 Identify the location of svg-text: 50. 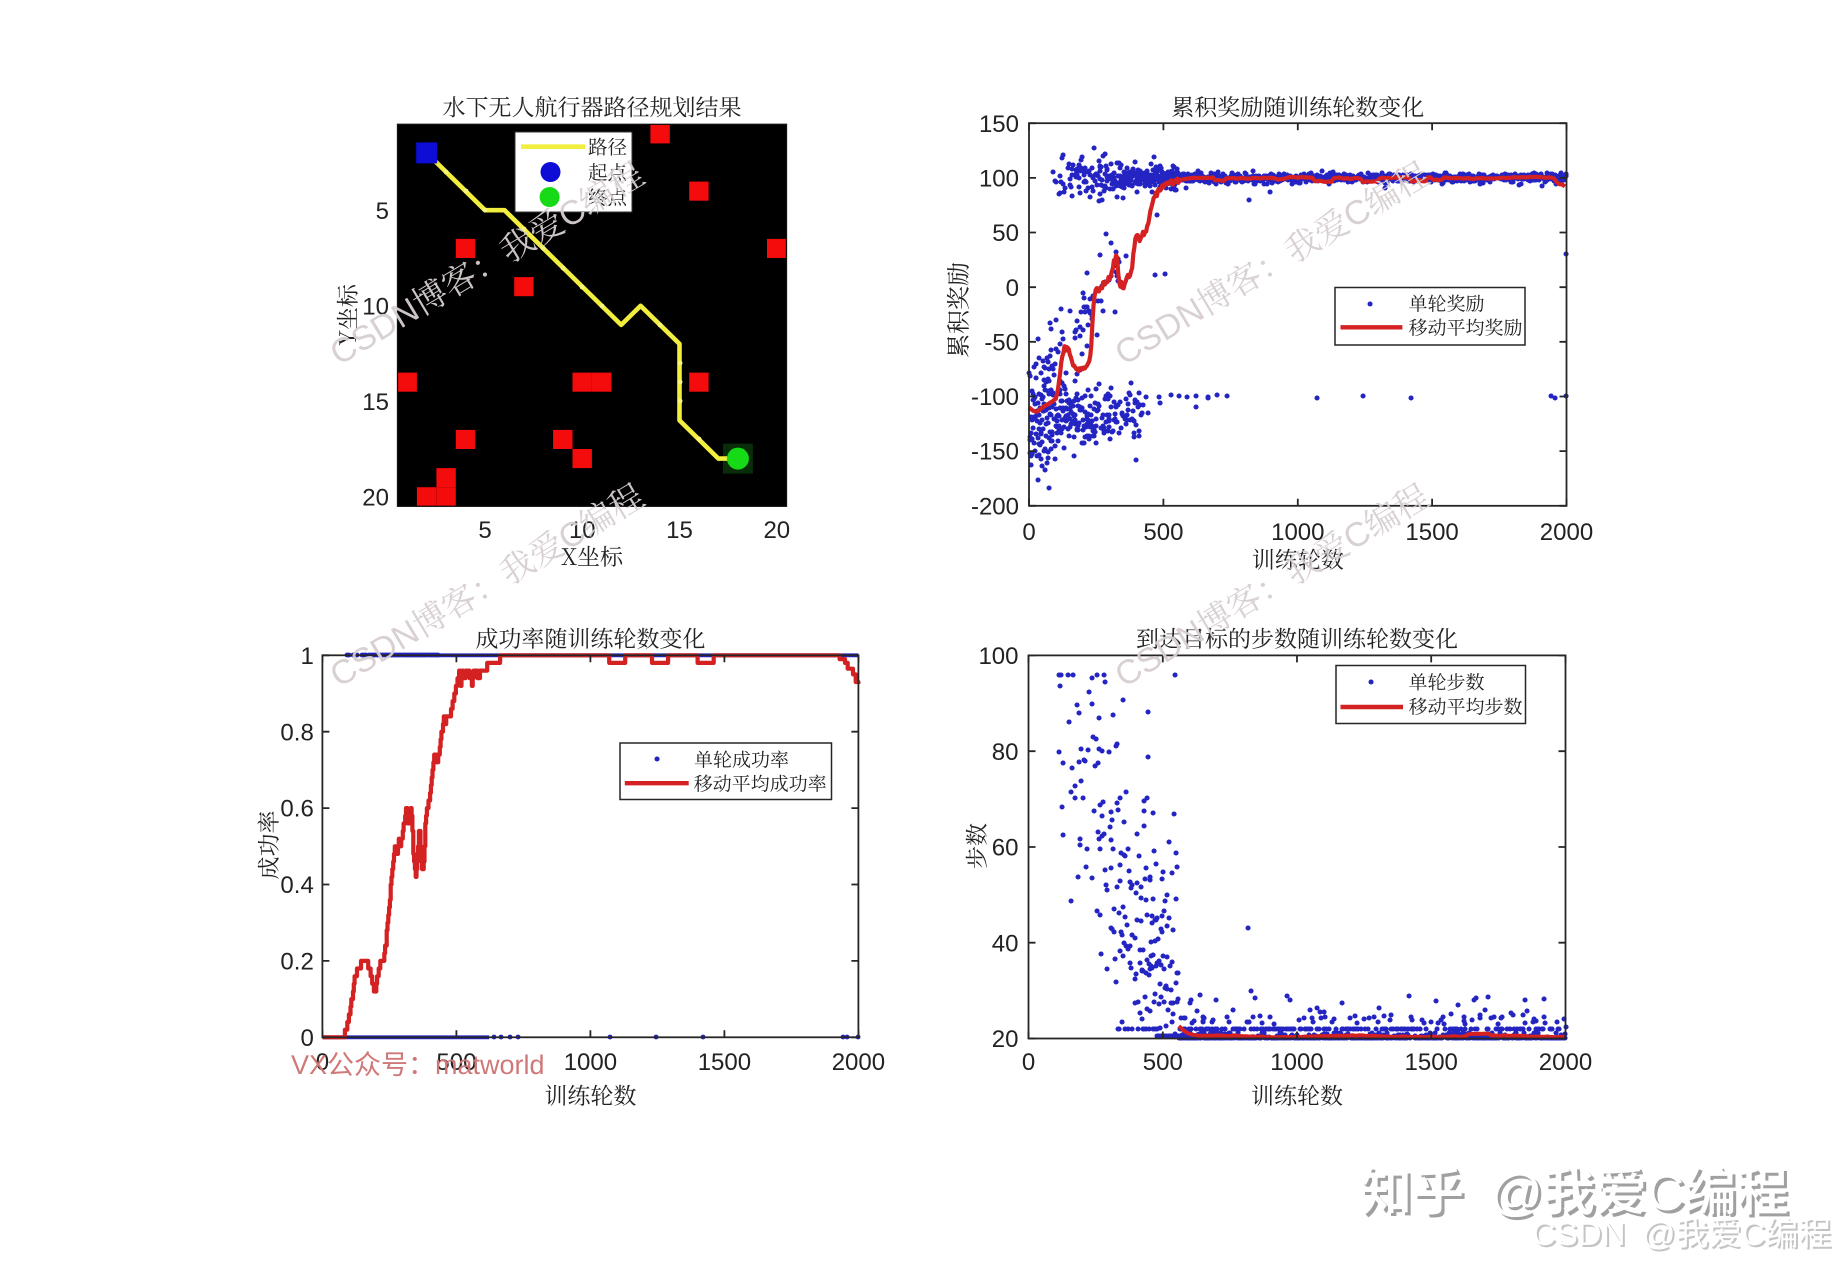
(1005, 233).